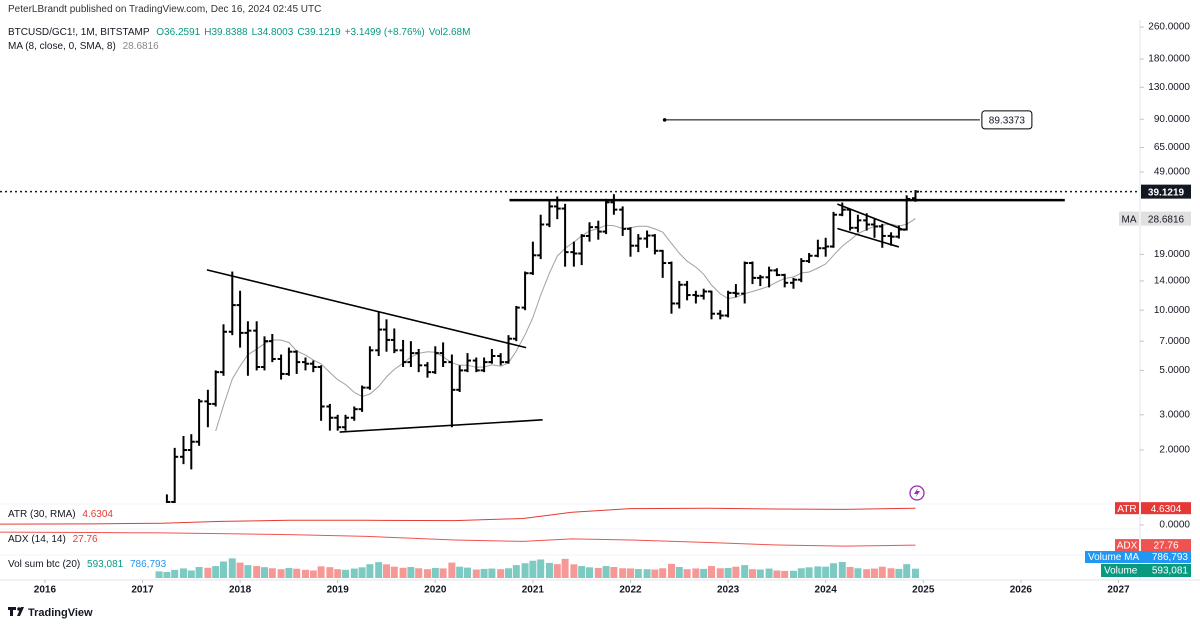 This screenshot has width=1200, height=628. I want to click on ray-anchor, so click(664, 120).